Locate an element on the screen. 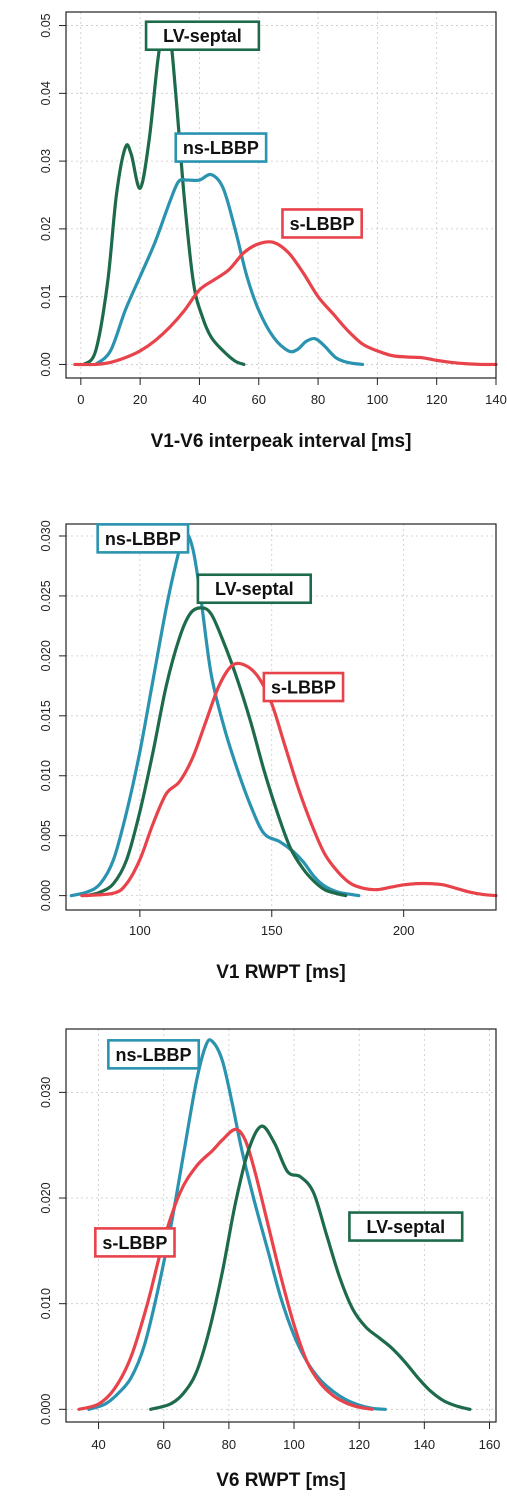  x-tick-label: 20 is located at coordinates (140, 399).